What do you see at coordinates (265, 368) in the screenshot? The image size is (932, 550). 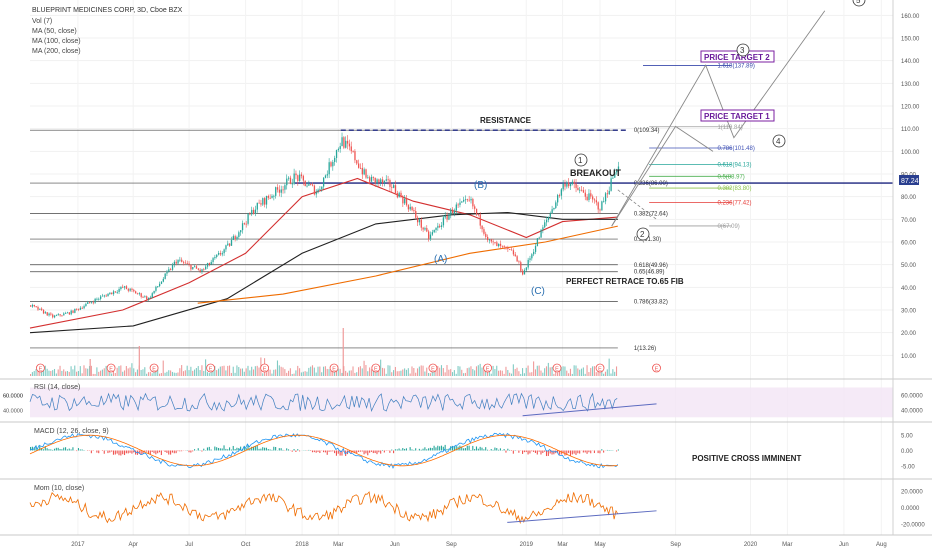 I see `earnings-marker` at bounding box center [265, 368].